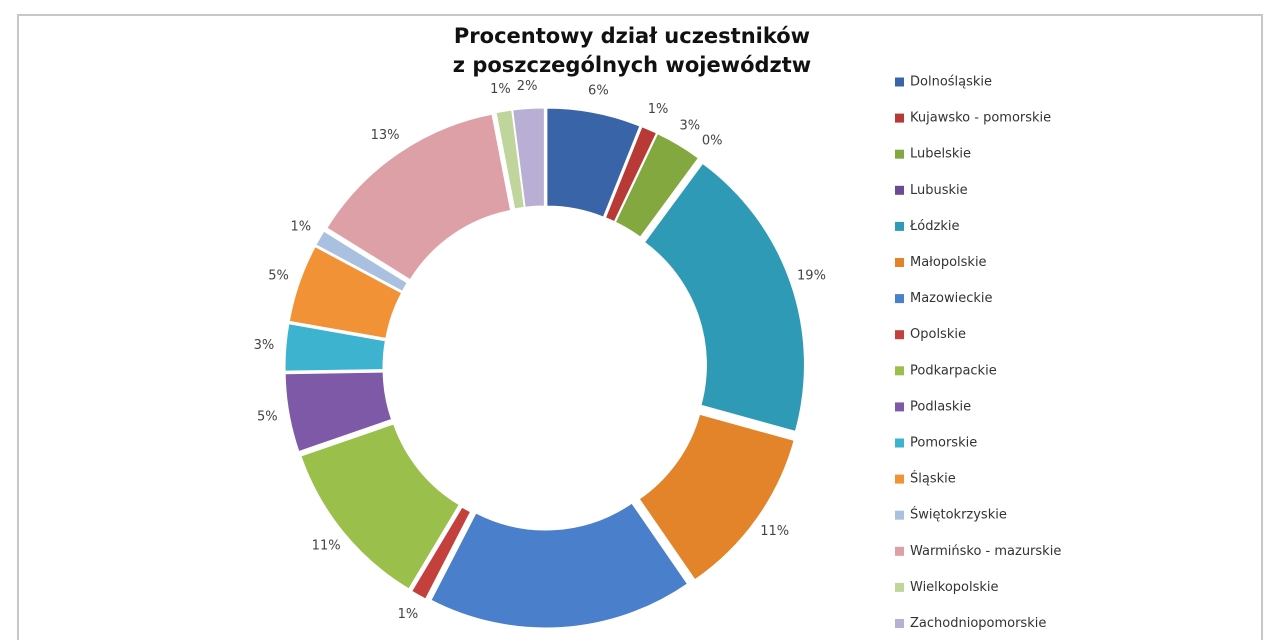  Describe the element at coordinates (954, 587) in the screenshot. I see `legend-label: Wielkopolskie` at that location.